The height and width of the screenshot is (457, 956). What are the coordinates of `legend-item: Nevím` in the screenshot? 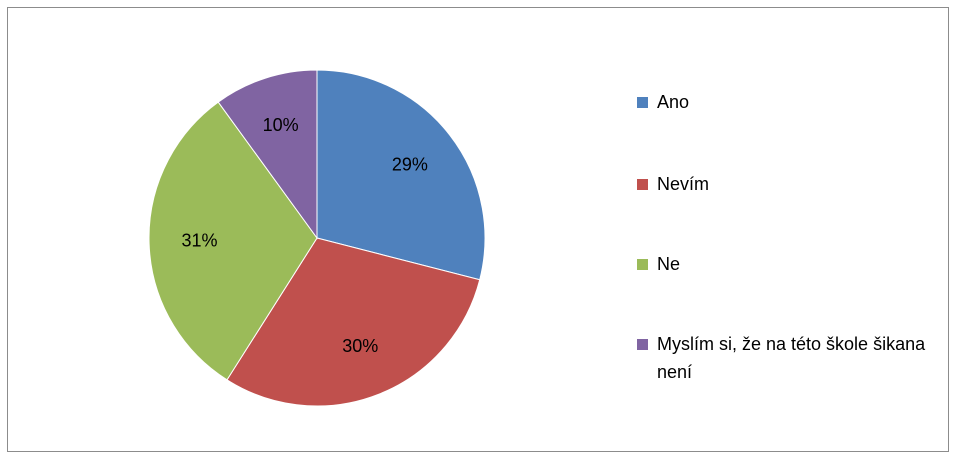 It's located at (792, 184).